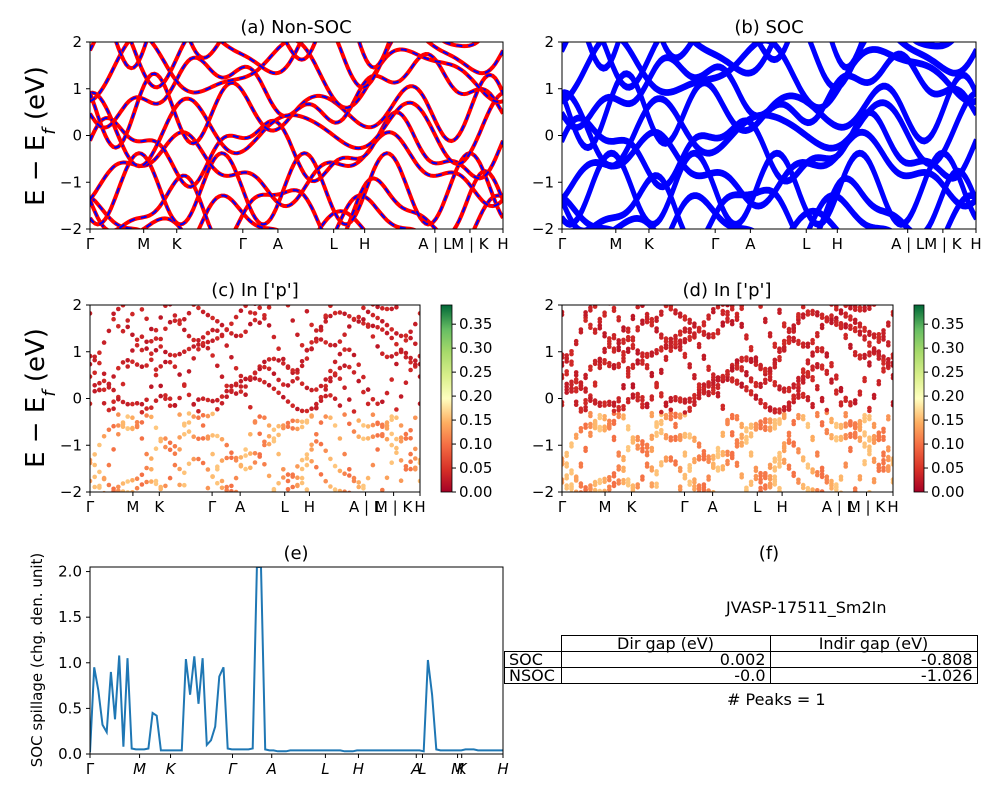 Image resolution: width=1000 pixels, height=800 pixels. What do you see at coordinates (475, 396) in the screenshot?
I see `cb-tick-label: 0.20` at bounding box center [475, 396].